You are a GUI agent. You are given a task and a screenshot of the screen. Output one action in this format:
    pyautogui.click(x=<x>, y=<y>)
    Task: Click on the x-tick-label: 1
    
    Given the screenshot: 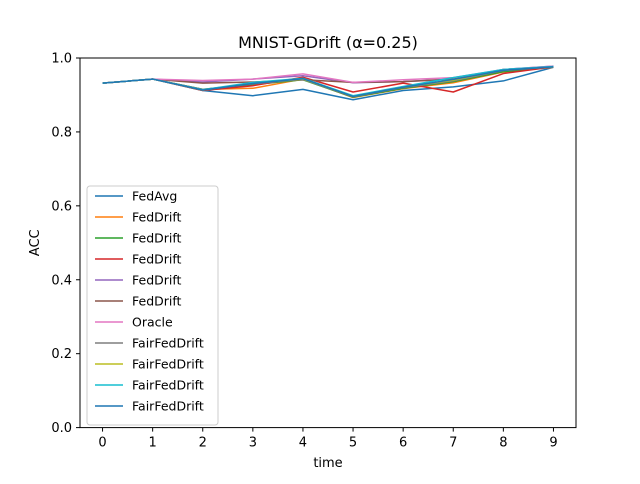 What is the action you would take?
    pyautogui.click(x=153, y=443)
    